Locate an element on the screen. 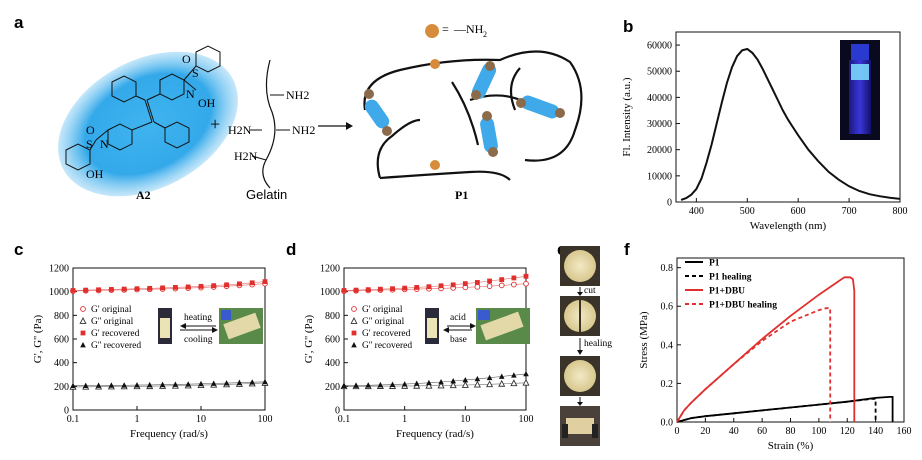 The image size is (922, 460). x-tick-label: 500 is located at coordinates (747, 211).